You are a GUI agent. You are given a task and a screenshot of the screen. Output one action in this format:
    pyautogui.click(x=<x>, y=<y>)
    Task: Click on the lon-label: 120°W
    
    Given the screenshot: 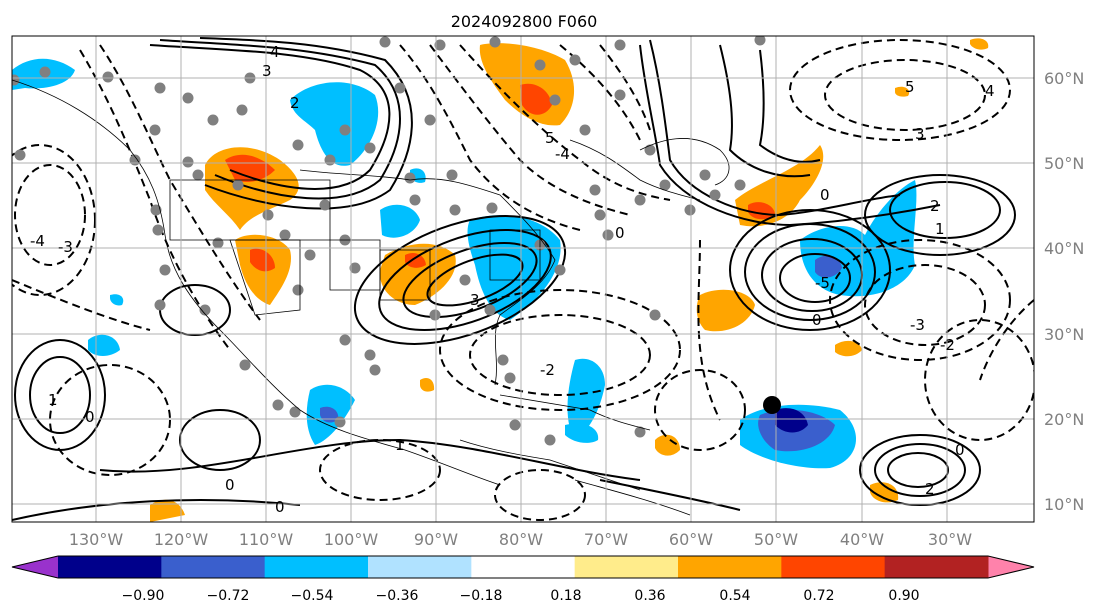 What is the action you would take?
    pyautogui.click(x=181, y=539)
    